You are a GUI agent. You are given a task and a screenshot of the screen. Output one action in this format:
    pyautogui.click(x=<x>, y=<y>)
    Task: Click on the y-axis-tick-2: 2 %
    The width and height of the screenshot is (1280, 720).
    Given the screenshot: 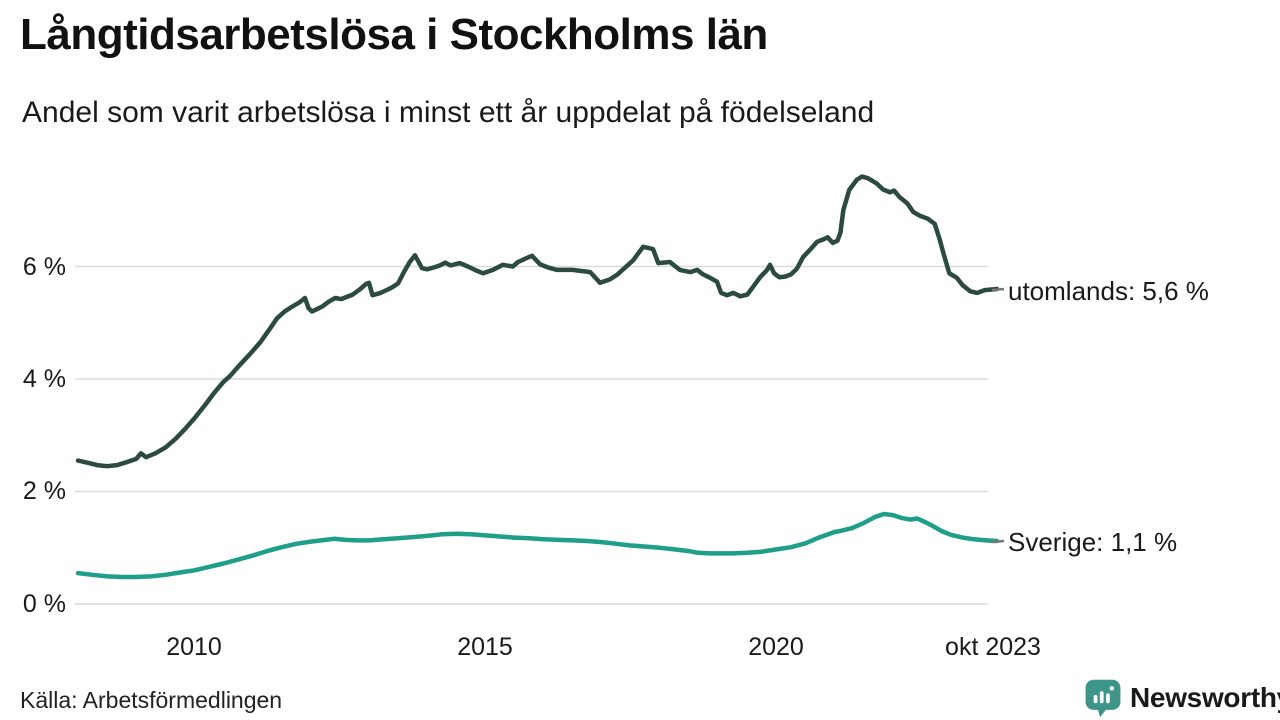 What is the action you would take?
    pyautogui.click(x=44, y=491)
    